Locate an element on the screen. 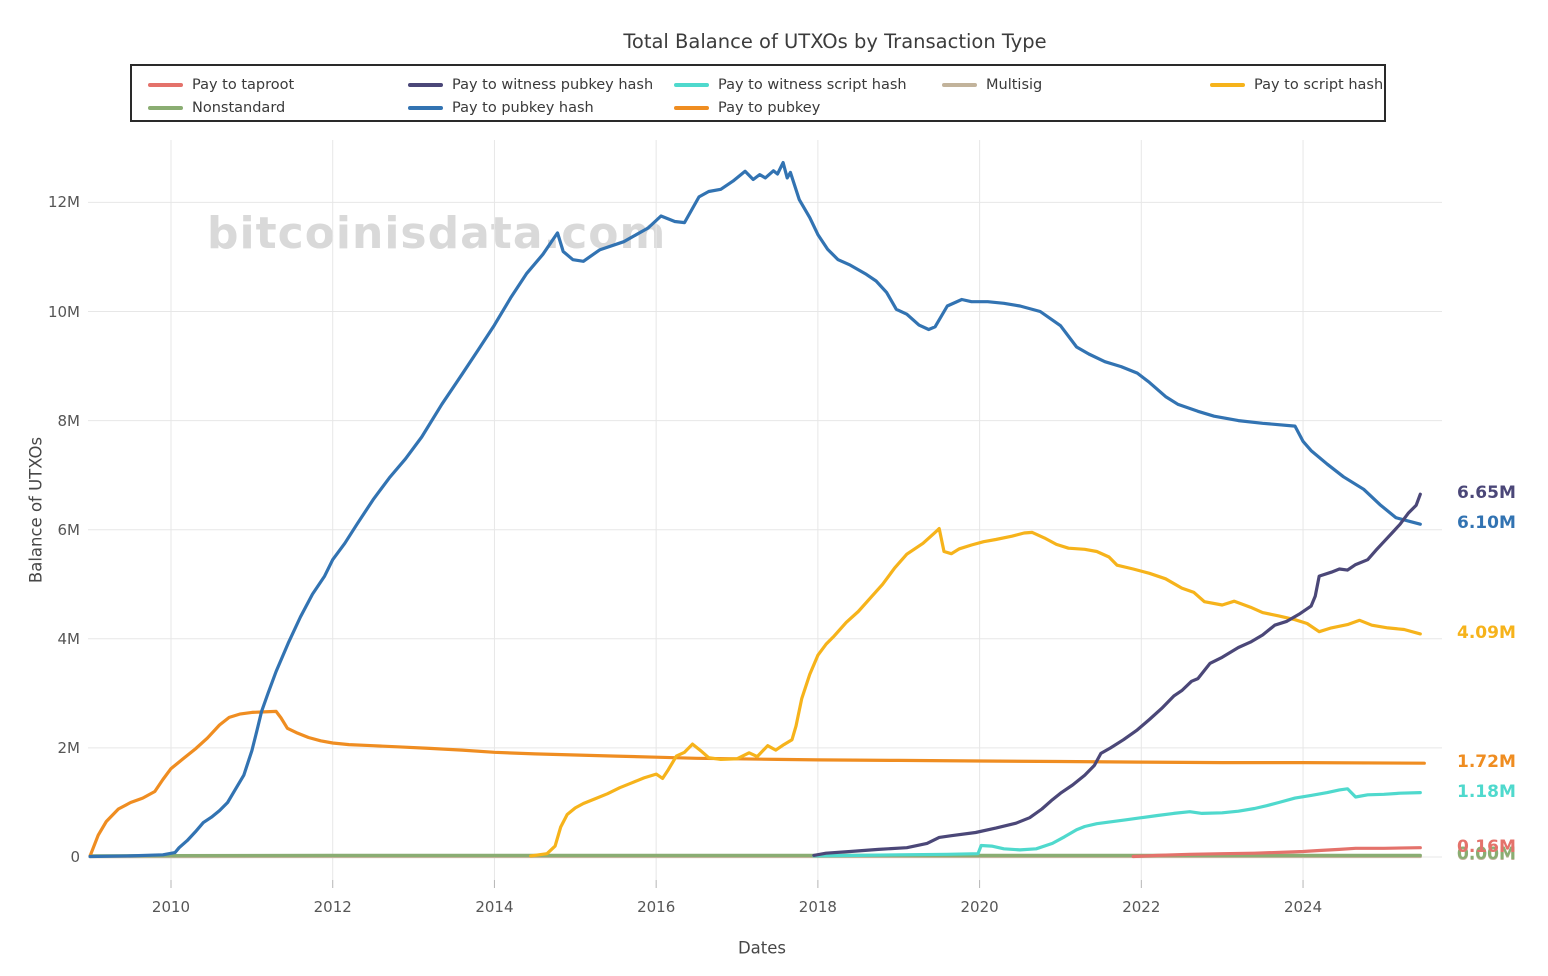 This screenshot has height=976, width=1548. series-line-pay_to_pubkey is located at coordinates (757, 783).